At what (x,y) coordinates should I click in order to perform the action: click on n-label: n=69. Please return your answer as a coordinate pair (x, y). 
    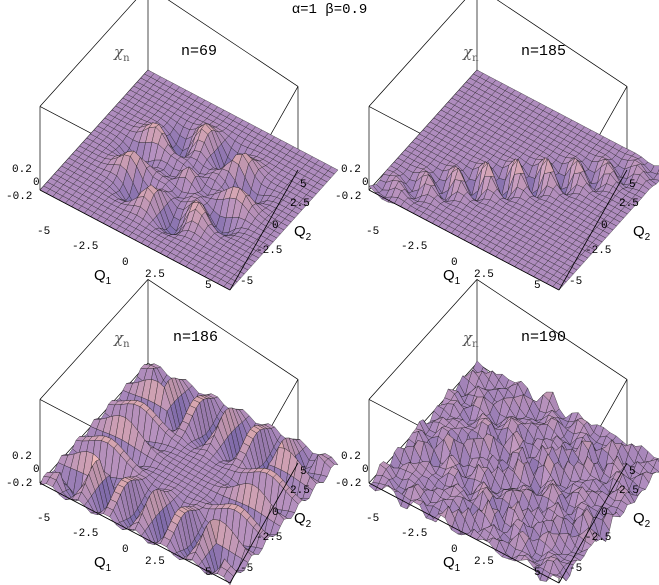
    Looking at the image, I should click on (199, 51).